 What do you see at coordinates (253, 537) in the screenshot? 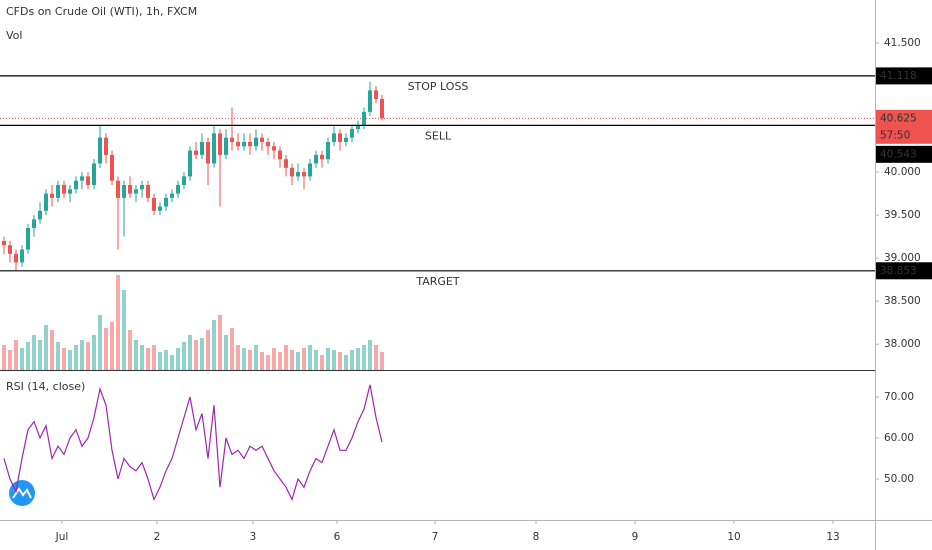
I see `x-tick-label: 3` at bounding box center [253, 537].